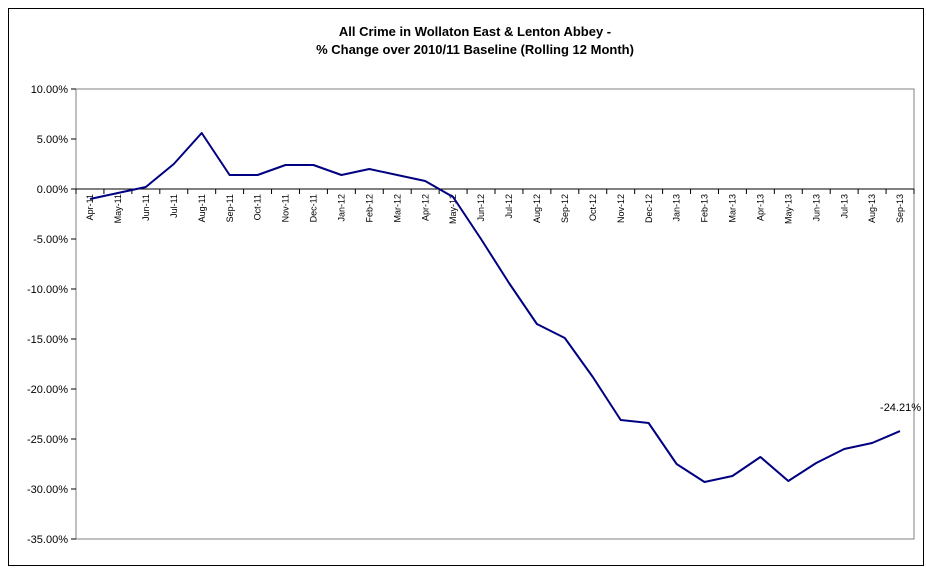 This screenshot has width=926, height=568. I want to click on y-tick-label: -30.00%, so click(47, 490).